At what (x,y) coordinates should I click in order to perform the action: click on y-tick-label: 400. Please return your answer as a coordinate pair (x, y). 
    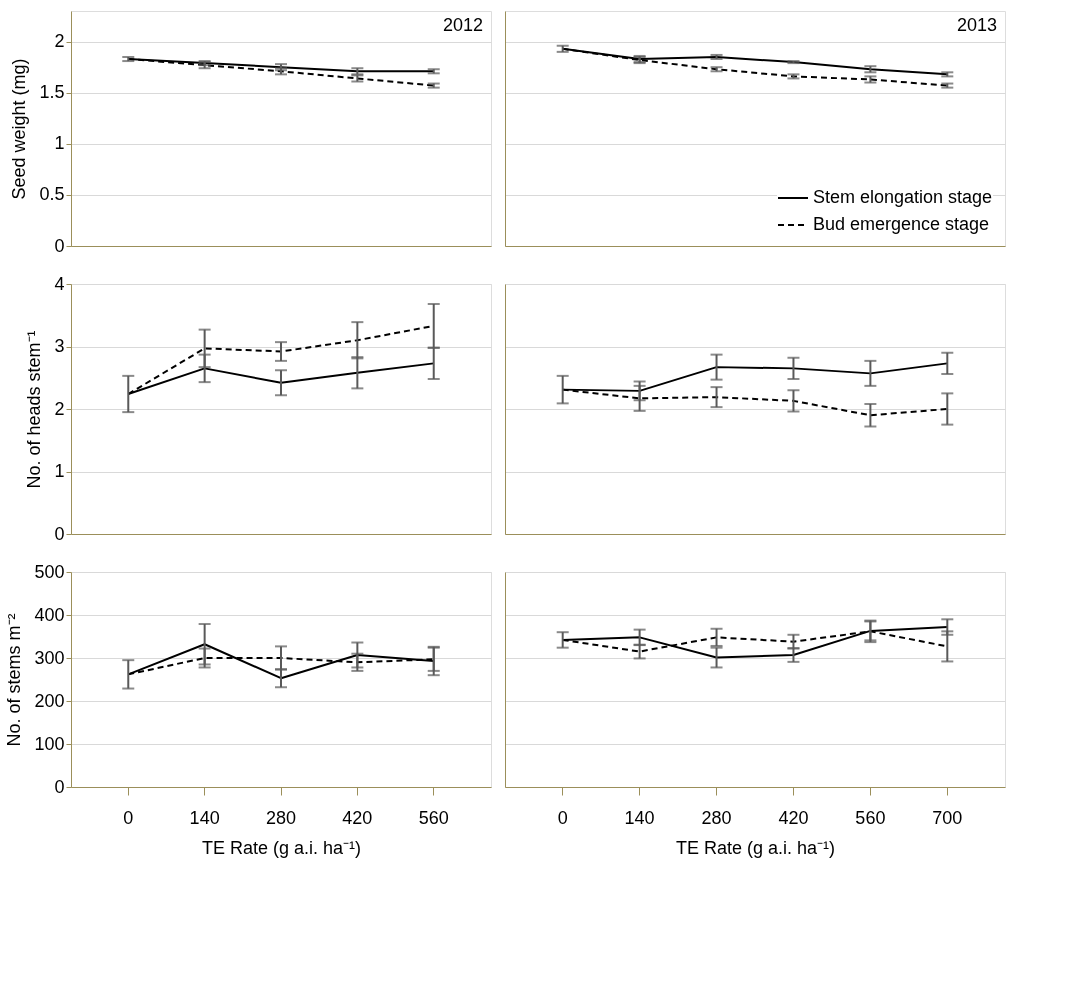
    Looking at the image, I should click on (49, 614).